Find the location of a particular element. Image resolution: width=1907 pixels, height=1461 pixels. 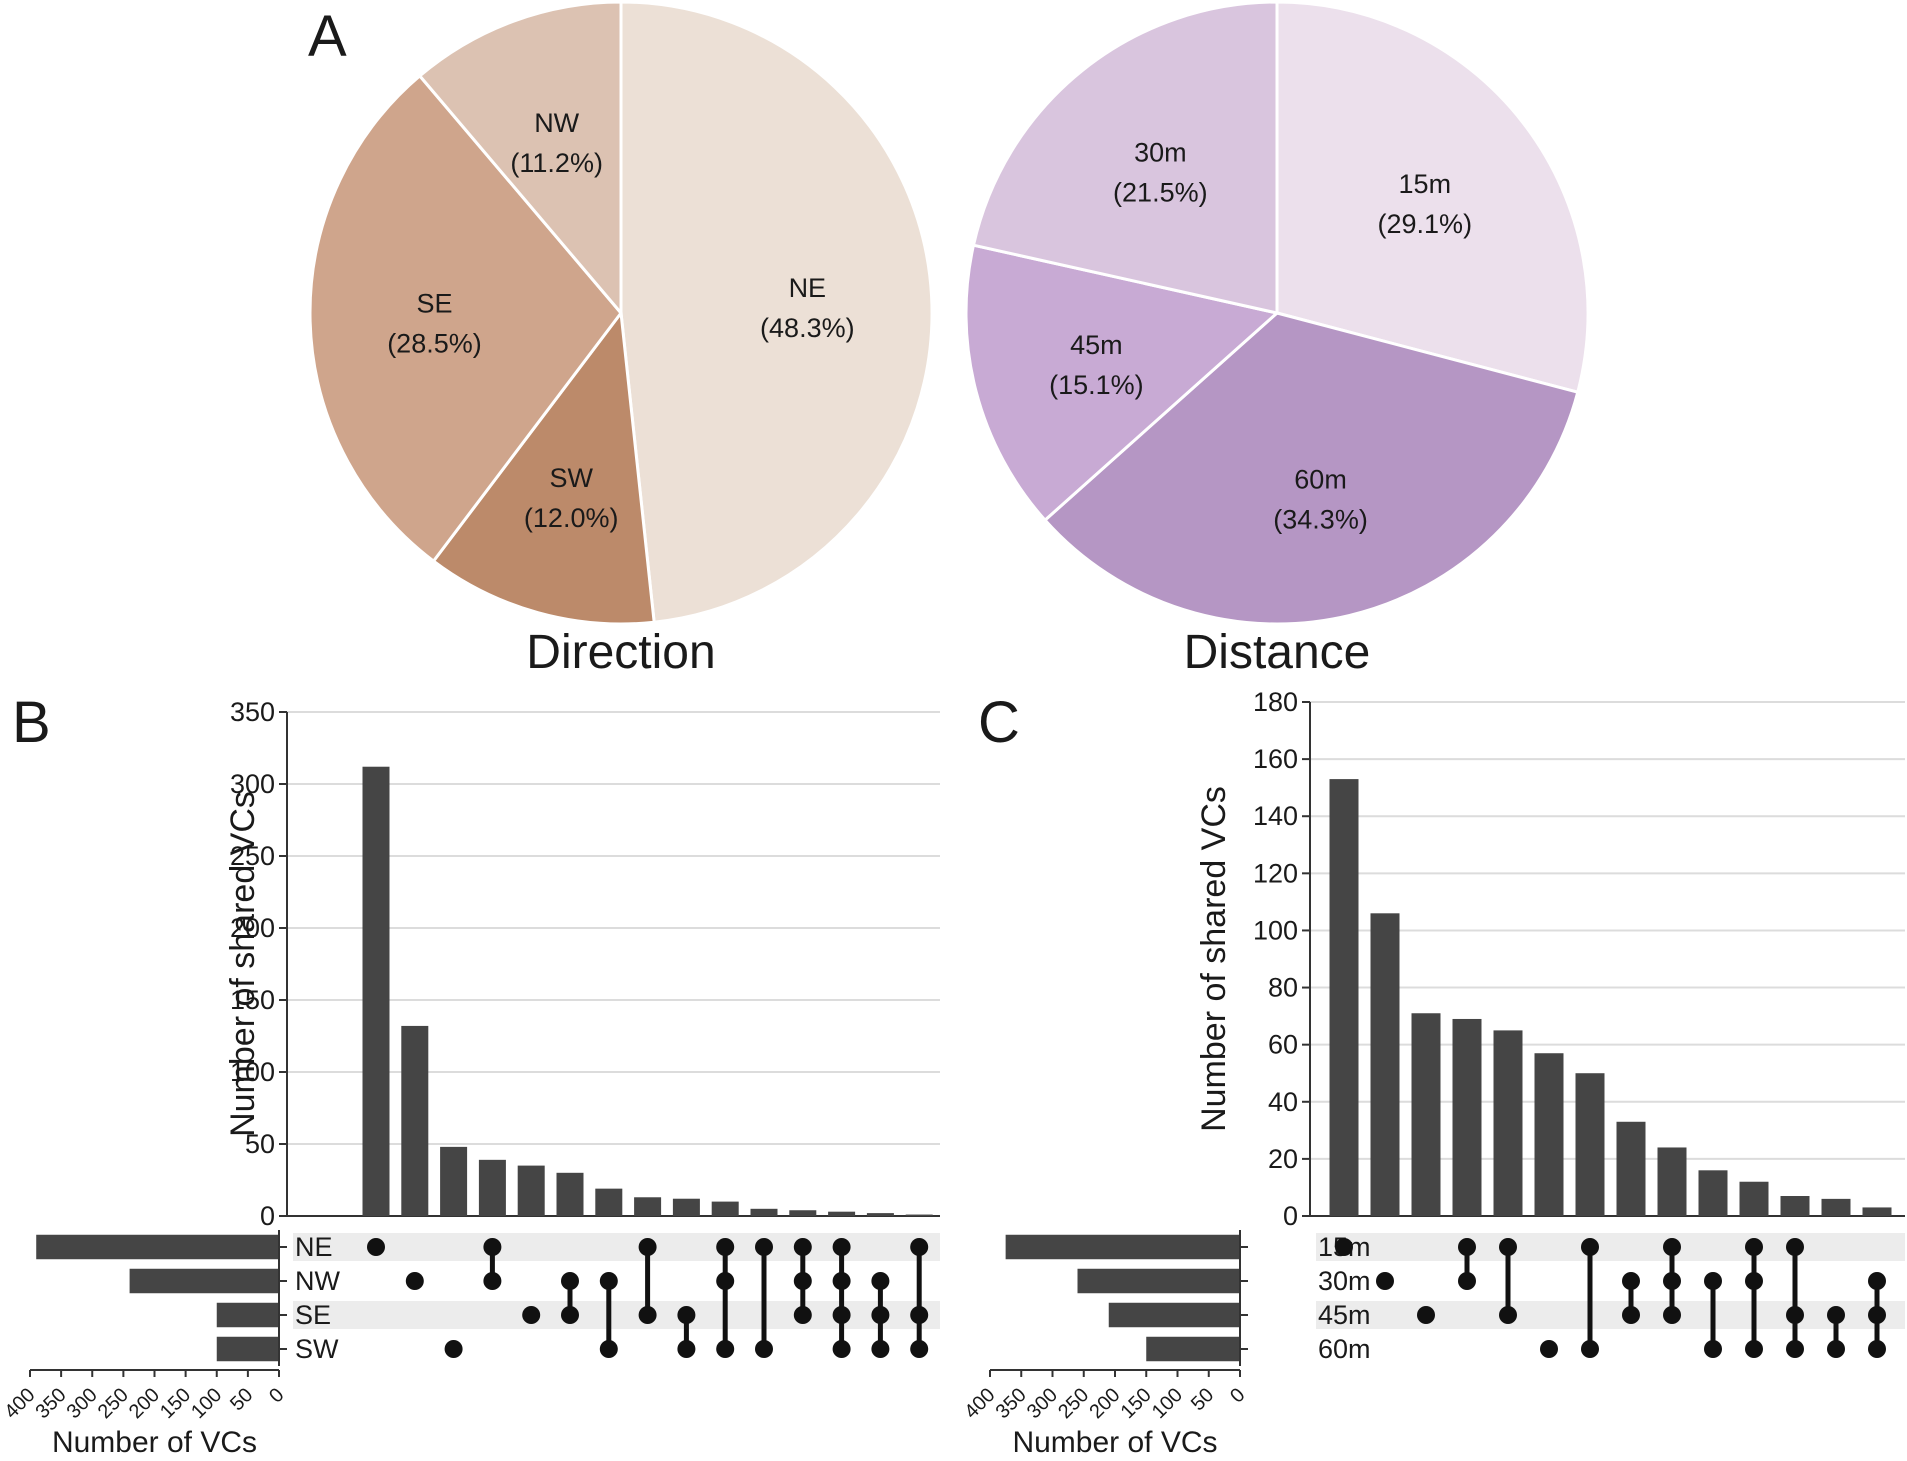

pie-slice-sw is located at coordinates (543, 467).